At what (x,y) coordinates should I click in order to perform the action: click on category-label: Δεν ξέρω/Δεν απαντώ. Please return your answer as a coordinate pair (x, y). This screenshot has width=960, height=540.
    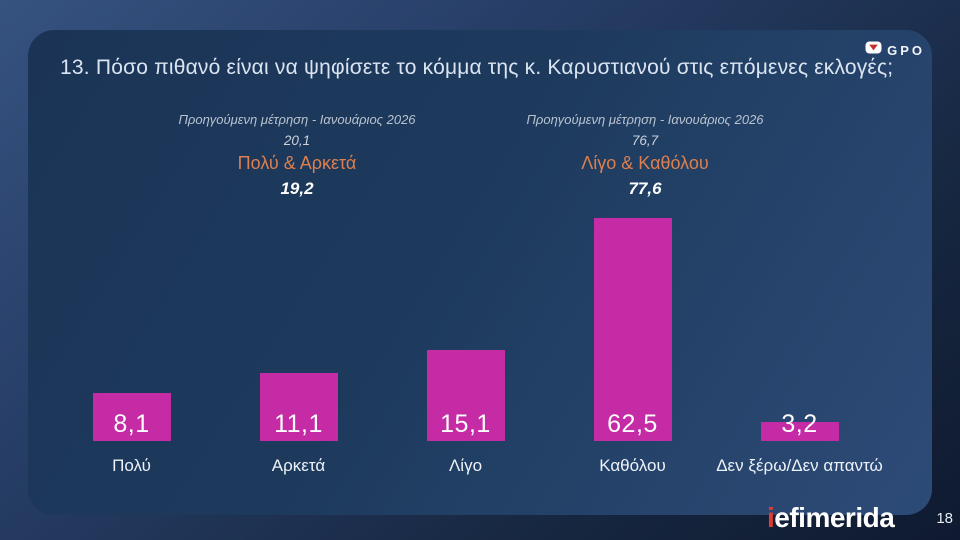
    Looking at the image, I should click on (799, 465).